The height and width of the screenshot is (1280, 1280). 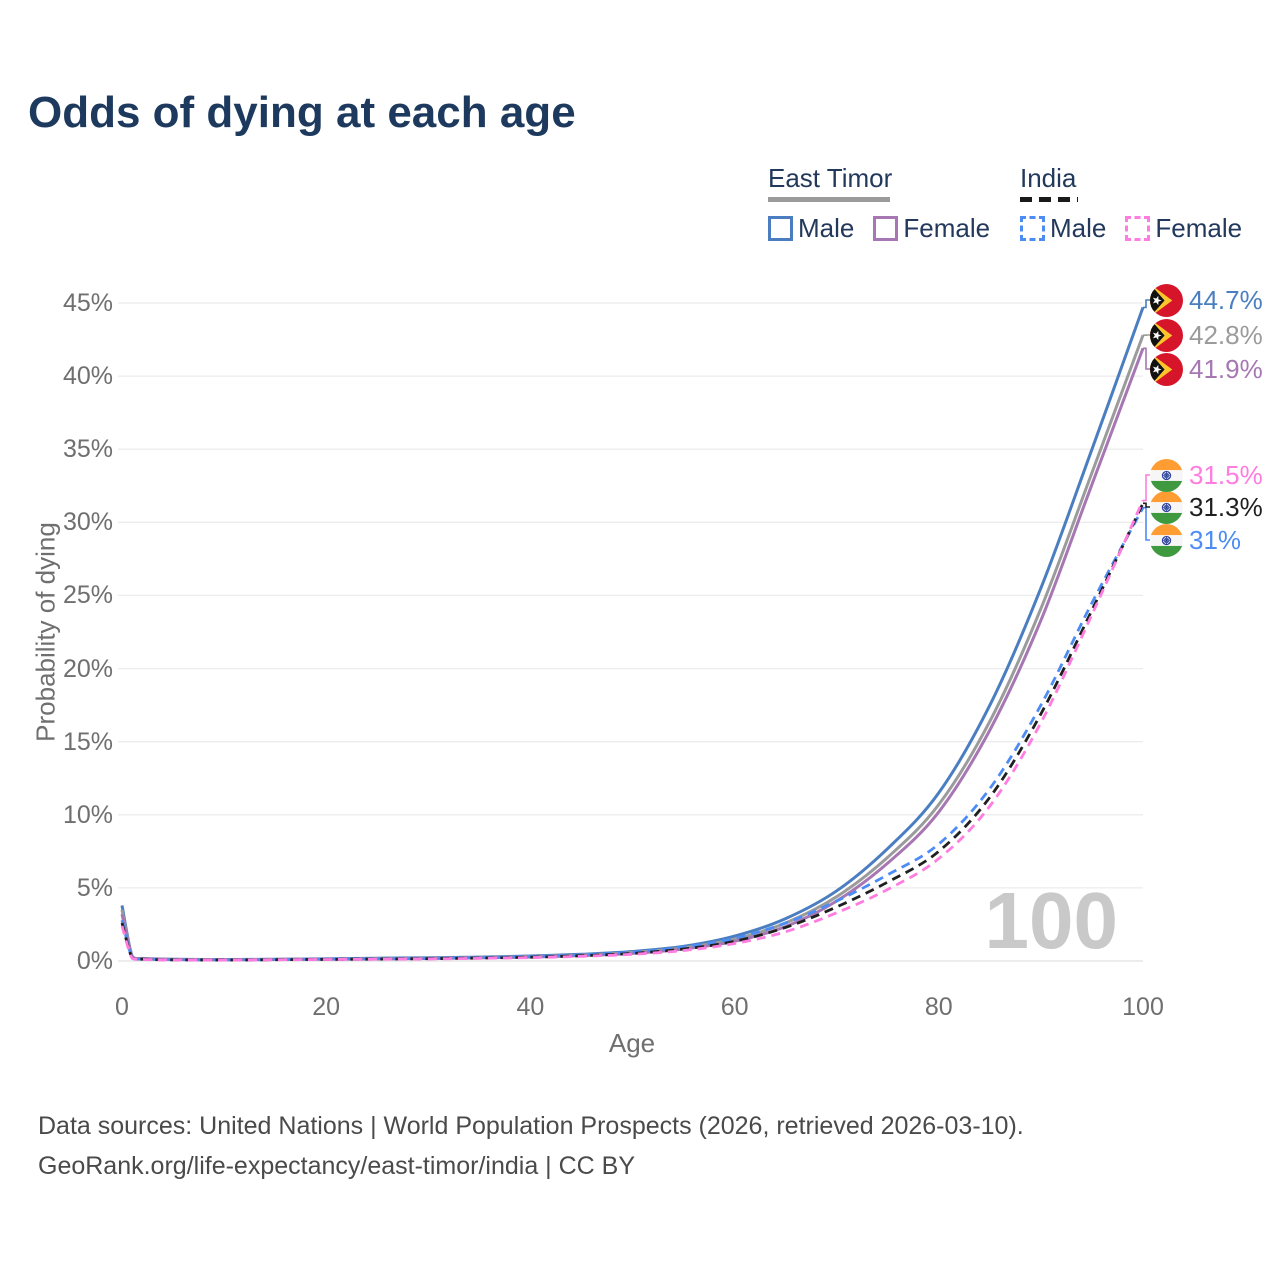 What do you see at coordinates (829, 199) in the screenshot?
I see `east-timor-solid-line-key` at bounding box center [829, 199].